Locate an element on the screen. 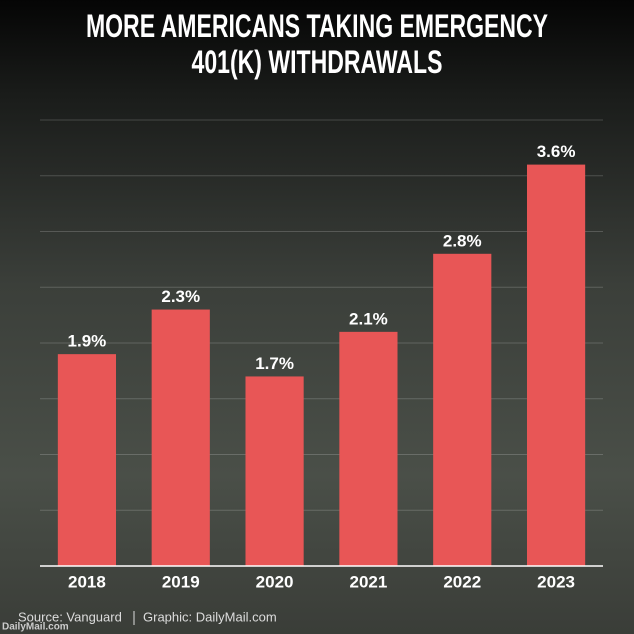  source: Source: Vanguard is located at coordinates (70, 616).